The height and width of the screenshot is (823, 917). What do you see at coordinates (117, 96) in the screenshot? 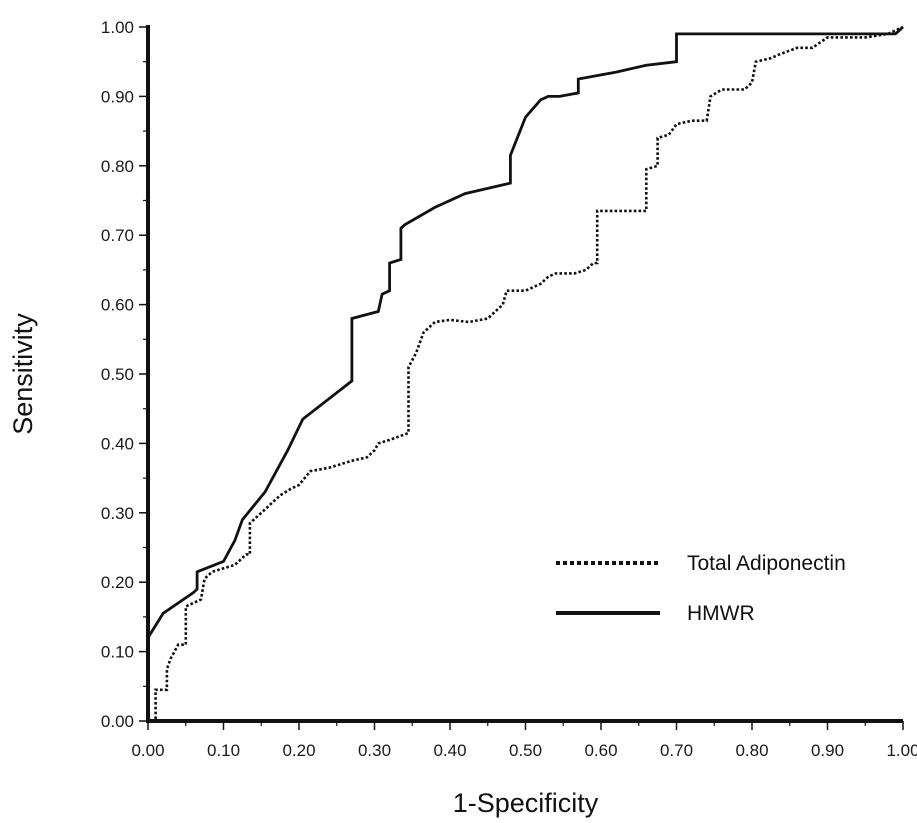
I see `y-tick-label: 0.90` at bounding box center [117, 96].